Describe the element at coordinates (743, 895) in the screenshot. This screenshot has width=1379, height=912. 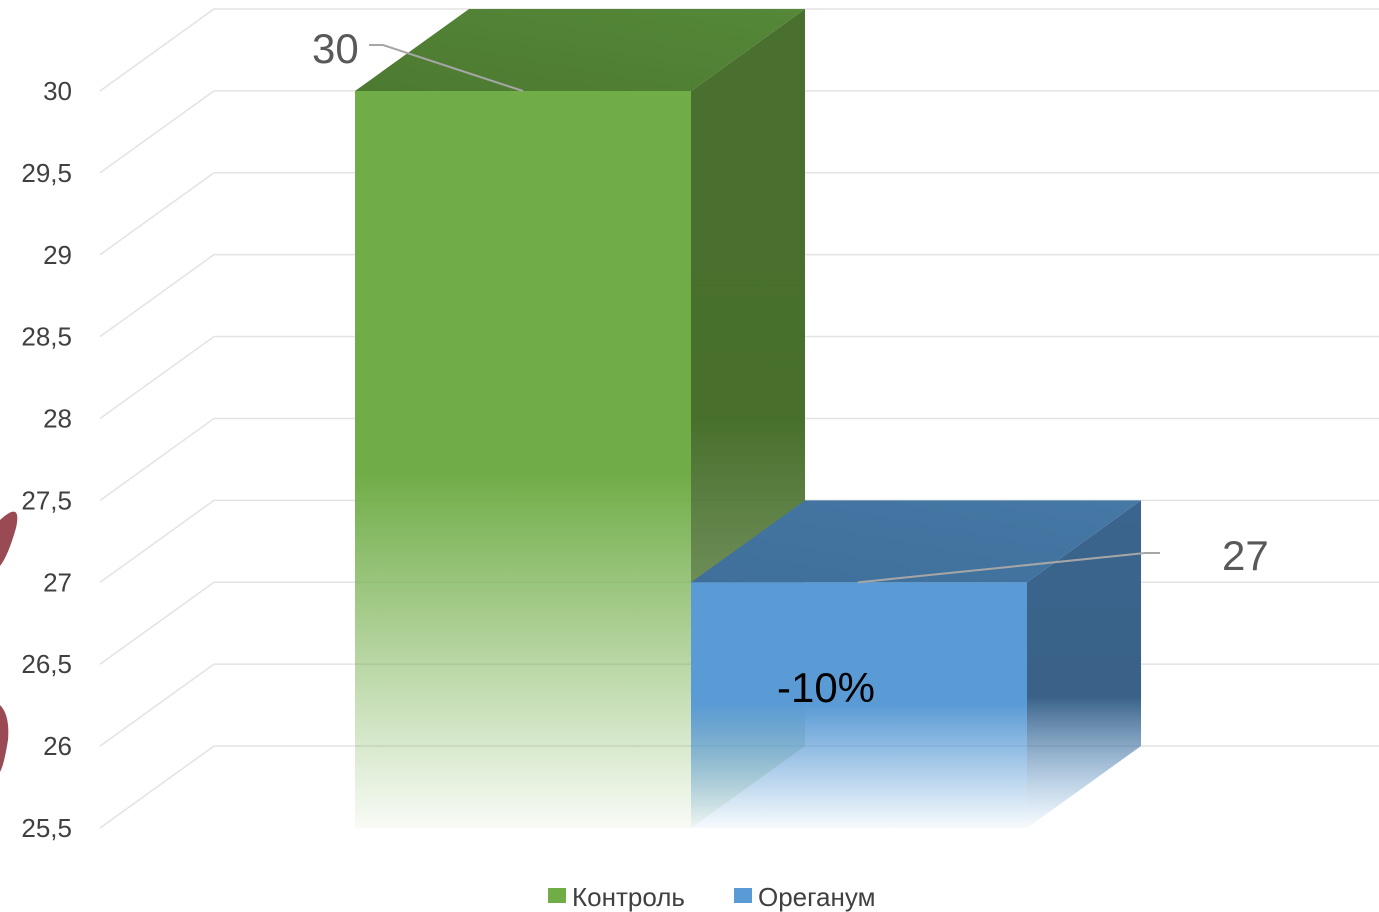
I see `legend-swatch-oreganum` at that location.